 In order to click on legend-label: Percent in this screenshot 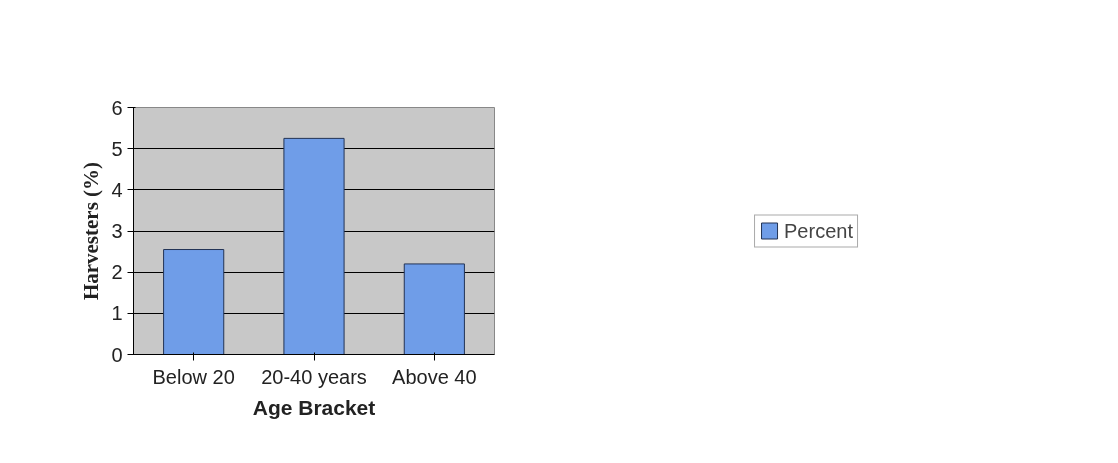, I will do `click(818, 230)`.